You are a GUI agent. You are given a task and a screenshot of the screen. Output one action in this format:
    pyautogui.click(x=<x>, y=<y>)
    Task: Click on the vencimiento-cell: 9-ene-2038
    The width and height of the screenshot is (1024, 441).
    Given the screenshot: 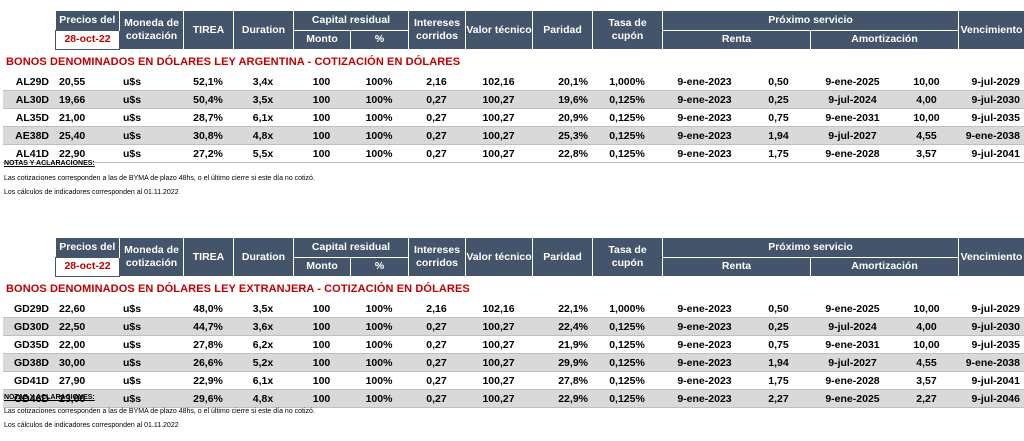 What is the action you would take?
    pyautogui.click(x=991, y=135)
    